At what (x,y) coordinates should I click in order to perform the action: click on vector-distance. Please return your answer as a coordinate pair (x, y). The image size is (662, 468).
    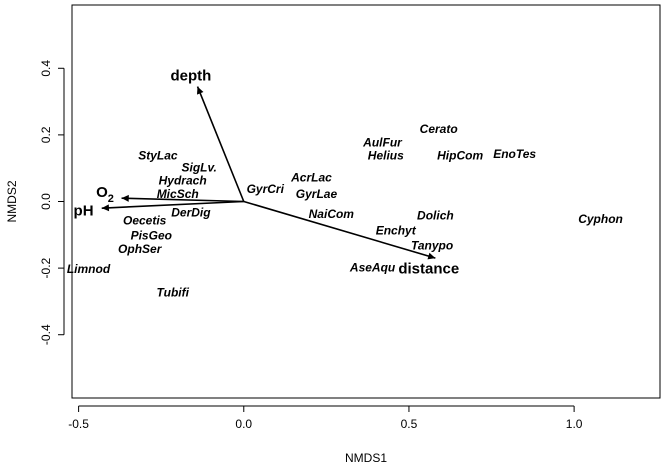
    Looking at the image, I should click on (339, 229).